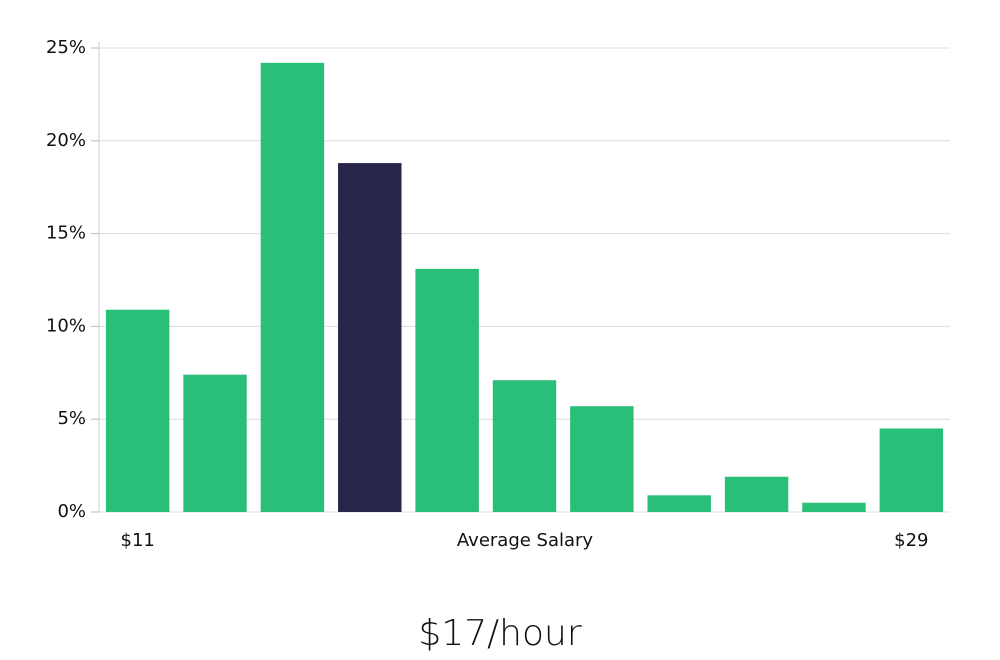 The width and height of the screenshot is (1000, 660). Describe the element at coordinates (66, 325) in the screenshot. I see `y-tick-label: 10%` at that location.